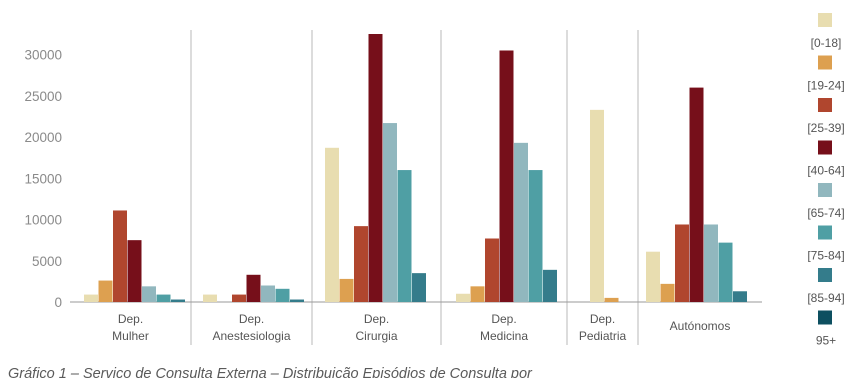  What do you see at coordinates (47, 261) in the screenshot?
I see `y-tick-label: 5000` at bounding box center [47, 261].